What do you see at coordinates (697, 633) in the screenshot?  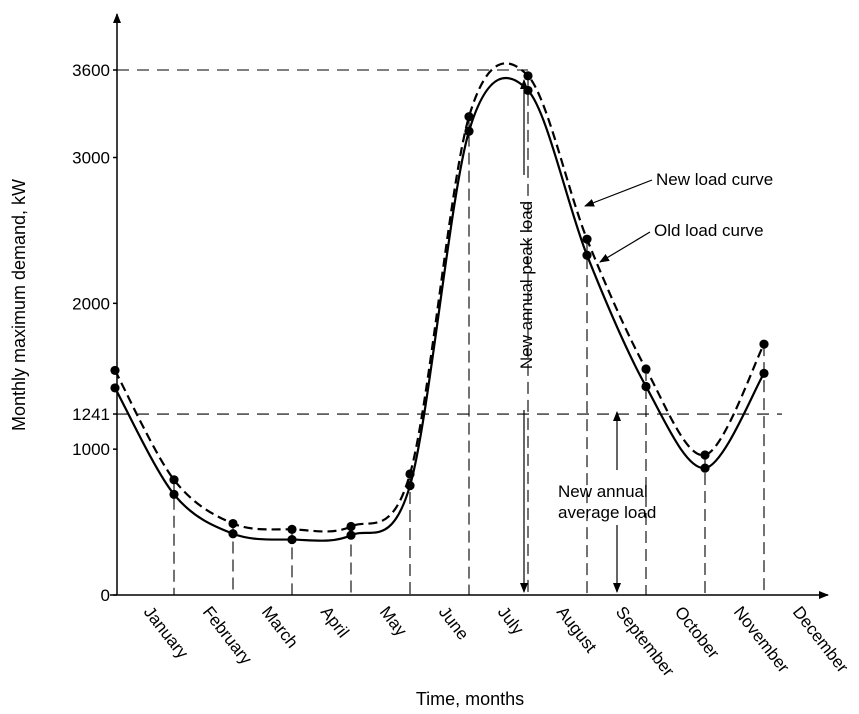 I see `x-tick-label: October` at bounding box center [697, 633].